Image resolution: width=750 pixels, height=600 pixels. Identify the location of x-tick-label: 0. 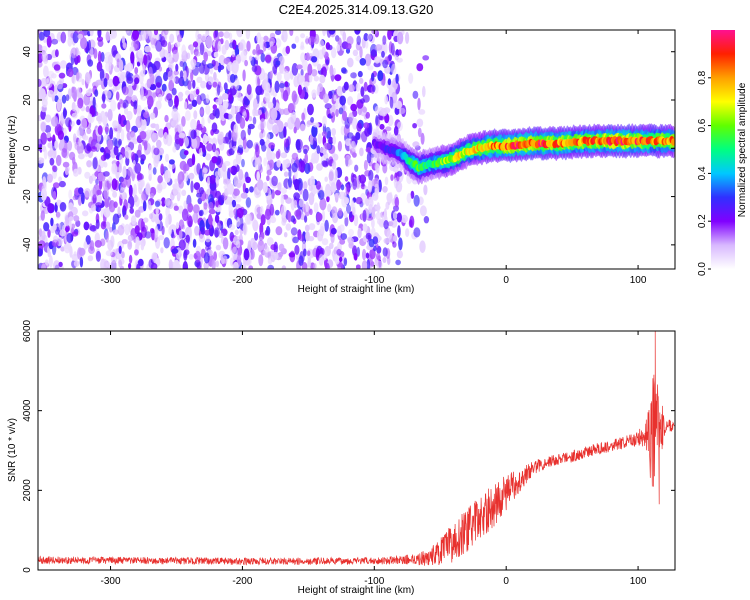
(506, 581).